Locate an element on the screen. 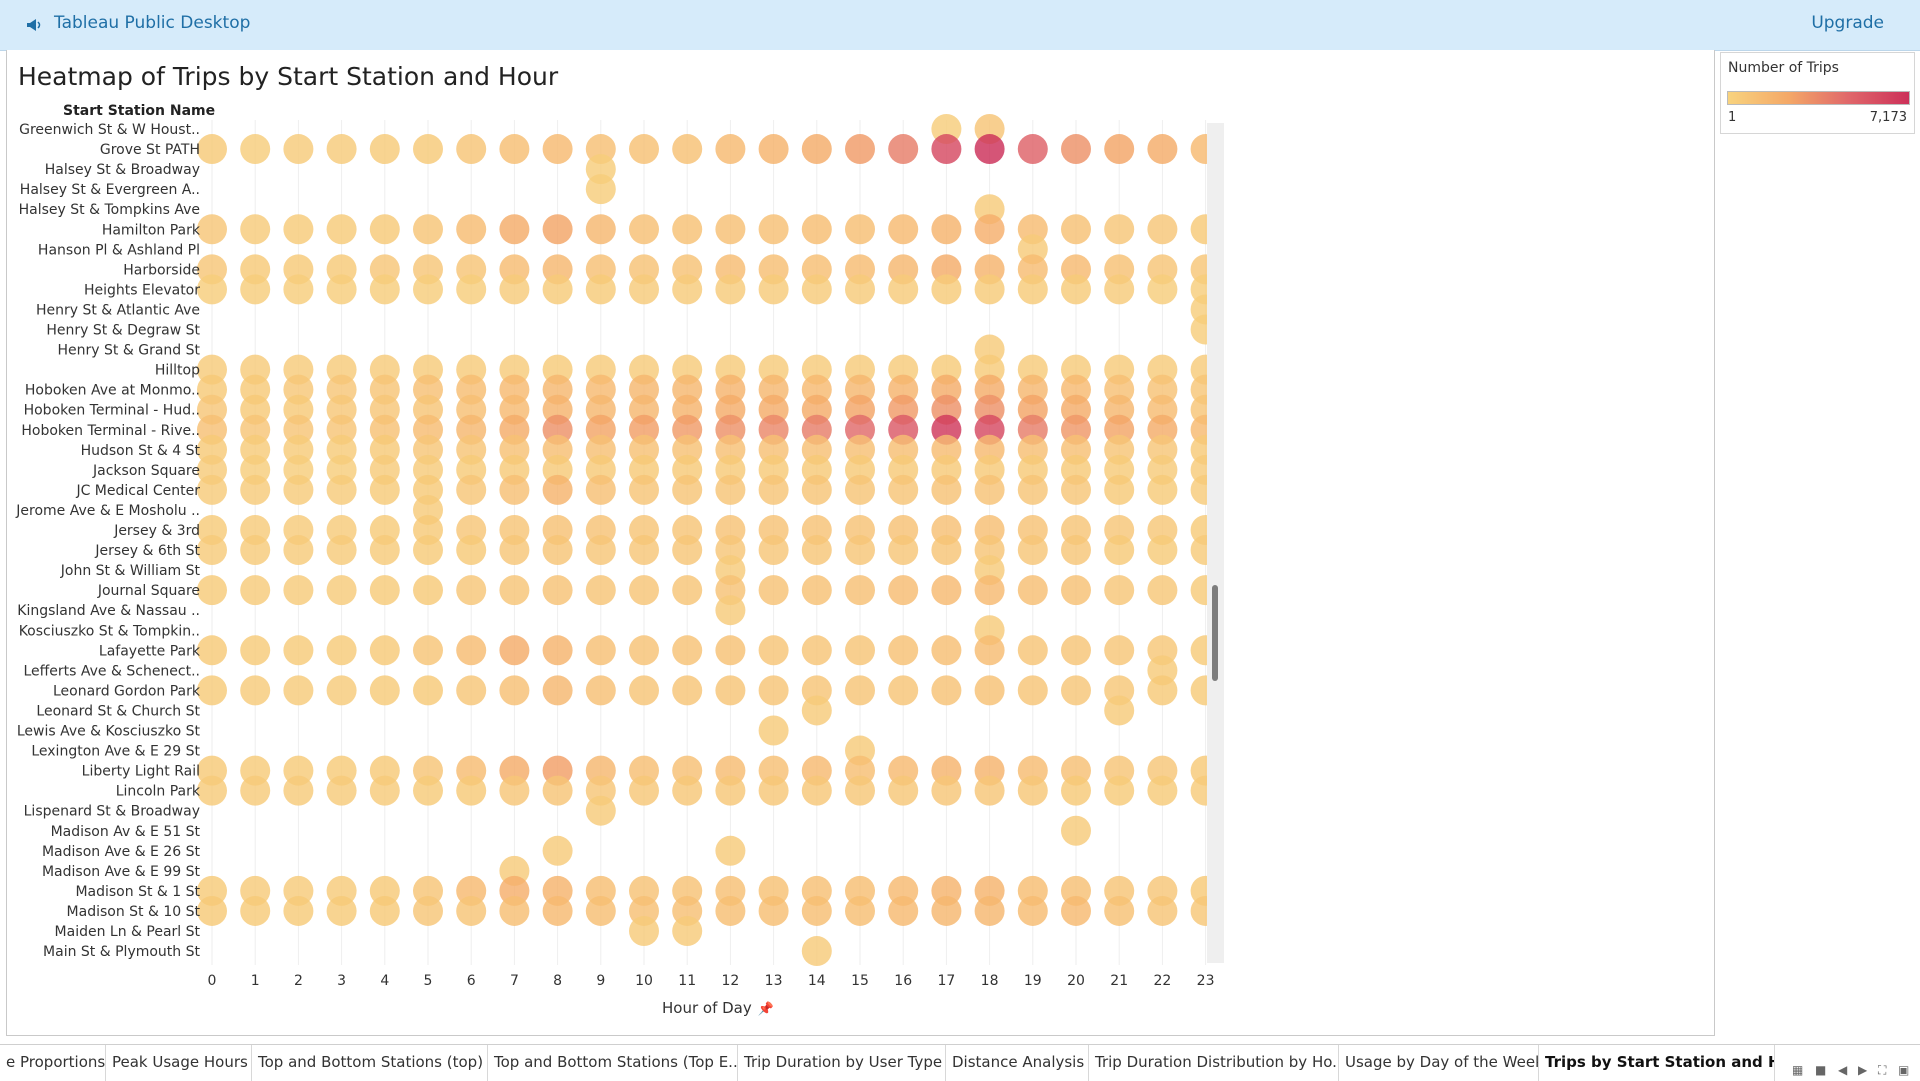  station-label: Liberty Light Rail is located at coordinates (141, 772).